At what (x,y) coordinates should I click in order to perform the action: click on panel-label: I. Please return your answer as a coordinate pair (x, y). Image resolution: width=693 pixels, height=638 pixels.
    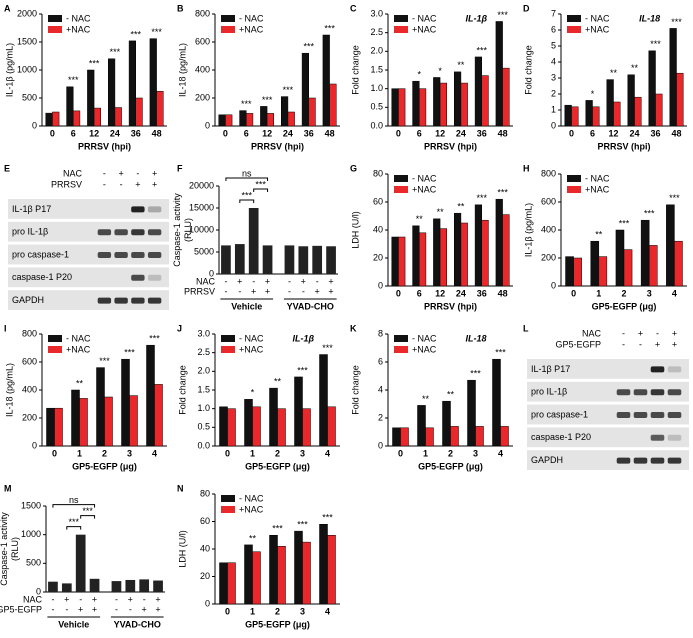
    Looking at the image, I should click on (5, 328).